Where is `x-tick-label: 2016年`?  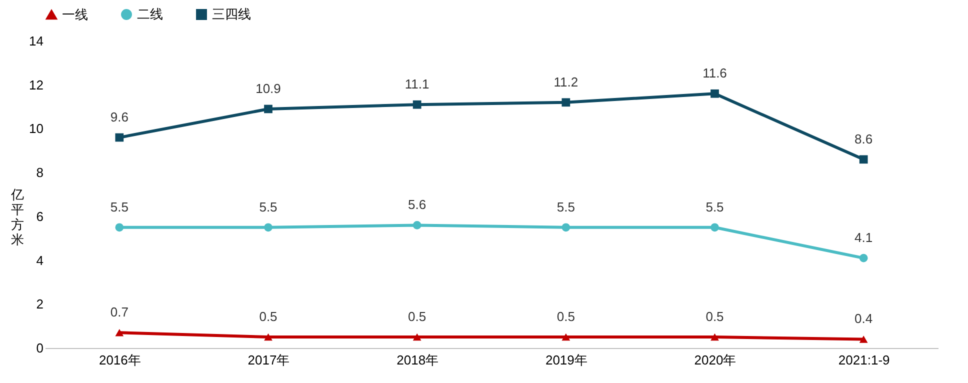
x-tick-label: 2016年 is located at coordinates (119, 360).